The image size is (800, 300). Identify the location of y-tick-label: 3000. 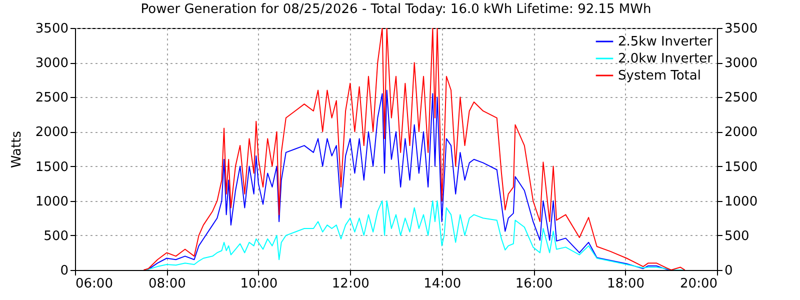
(51, 64).